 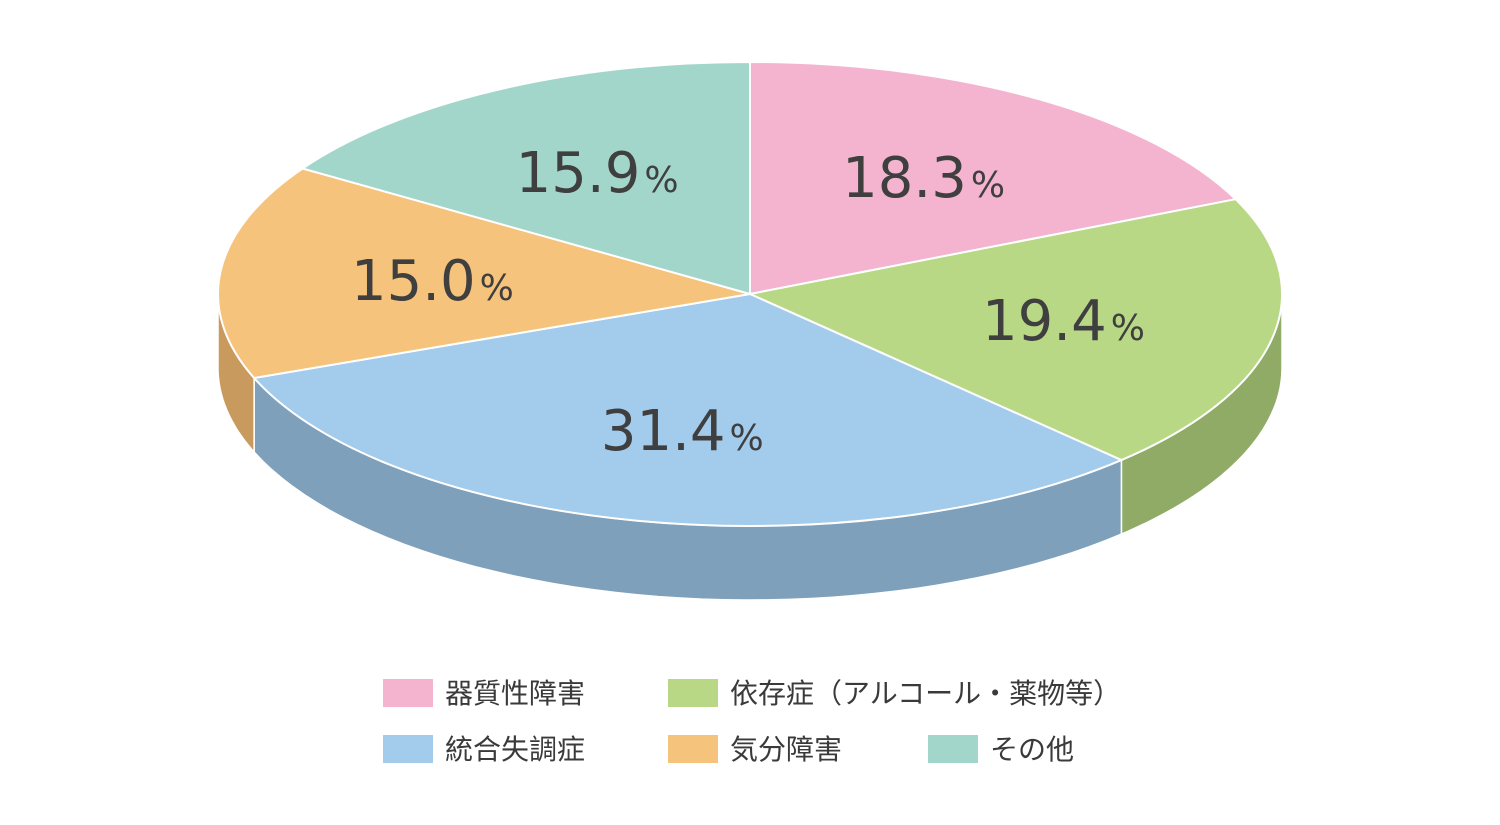 What do you see at coordinates (752, 721) in the screenshot?
I see `legend: 器質性障害 依存症（アルコール・薬物等） 統合失調症 気分障害 その他` at bounding box center [752, 721].